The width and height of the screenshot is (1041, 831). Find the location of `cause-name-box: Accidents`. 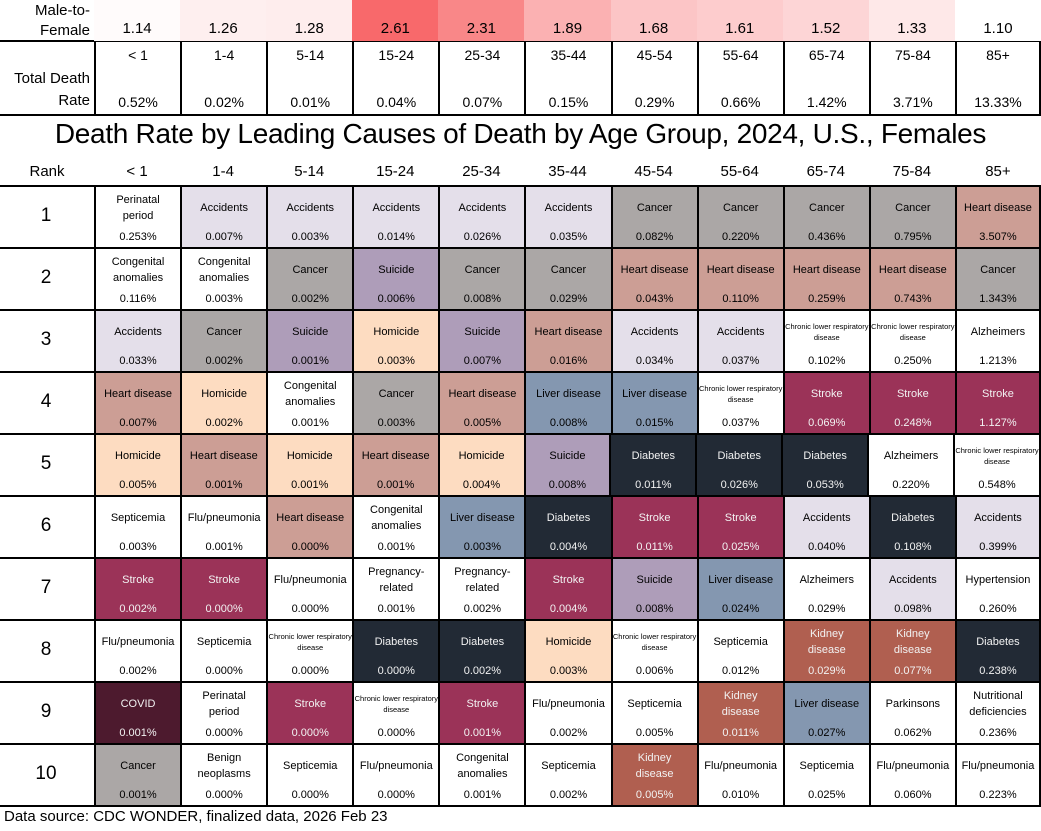

cause-name-box: Accidents is located at coordinates (483, 208).